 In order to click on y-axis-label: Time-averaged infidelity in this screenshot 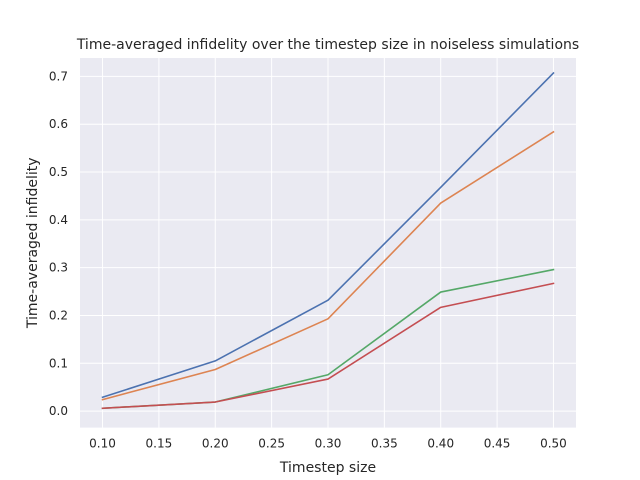, I will do `click(33, 243)`.